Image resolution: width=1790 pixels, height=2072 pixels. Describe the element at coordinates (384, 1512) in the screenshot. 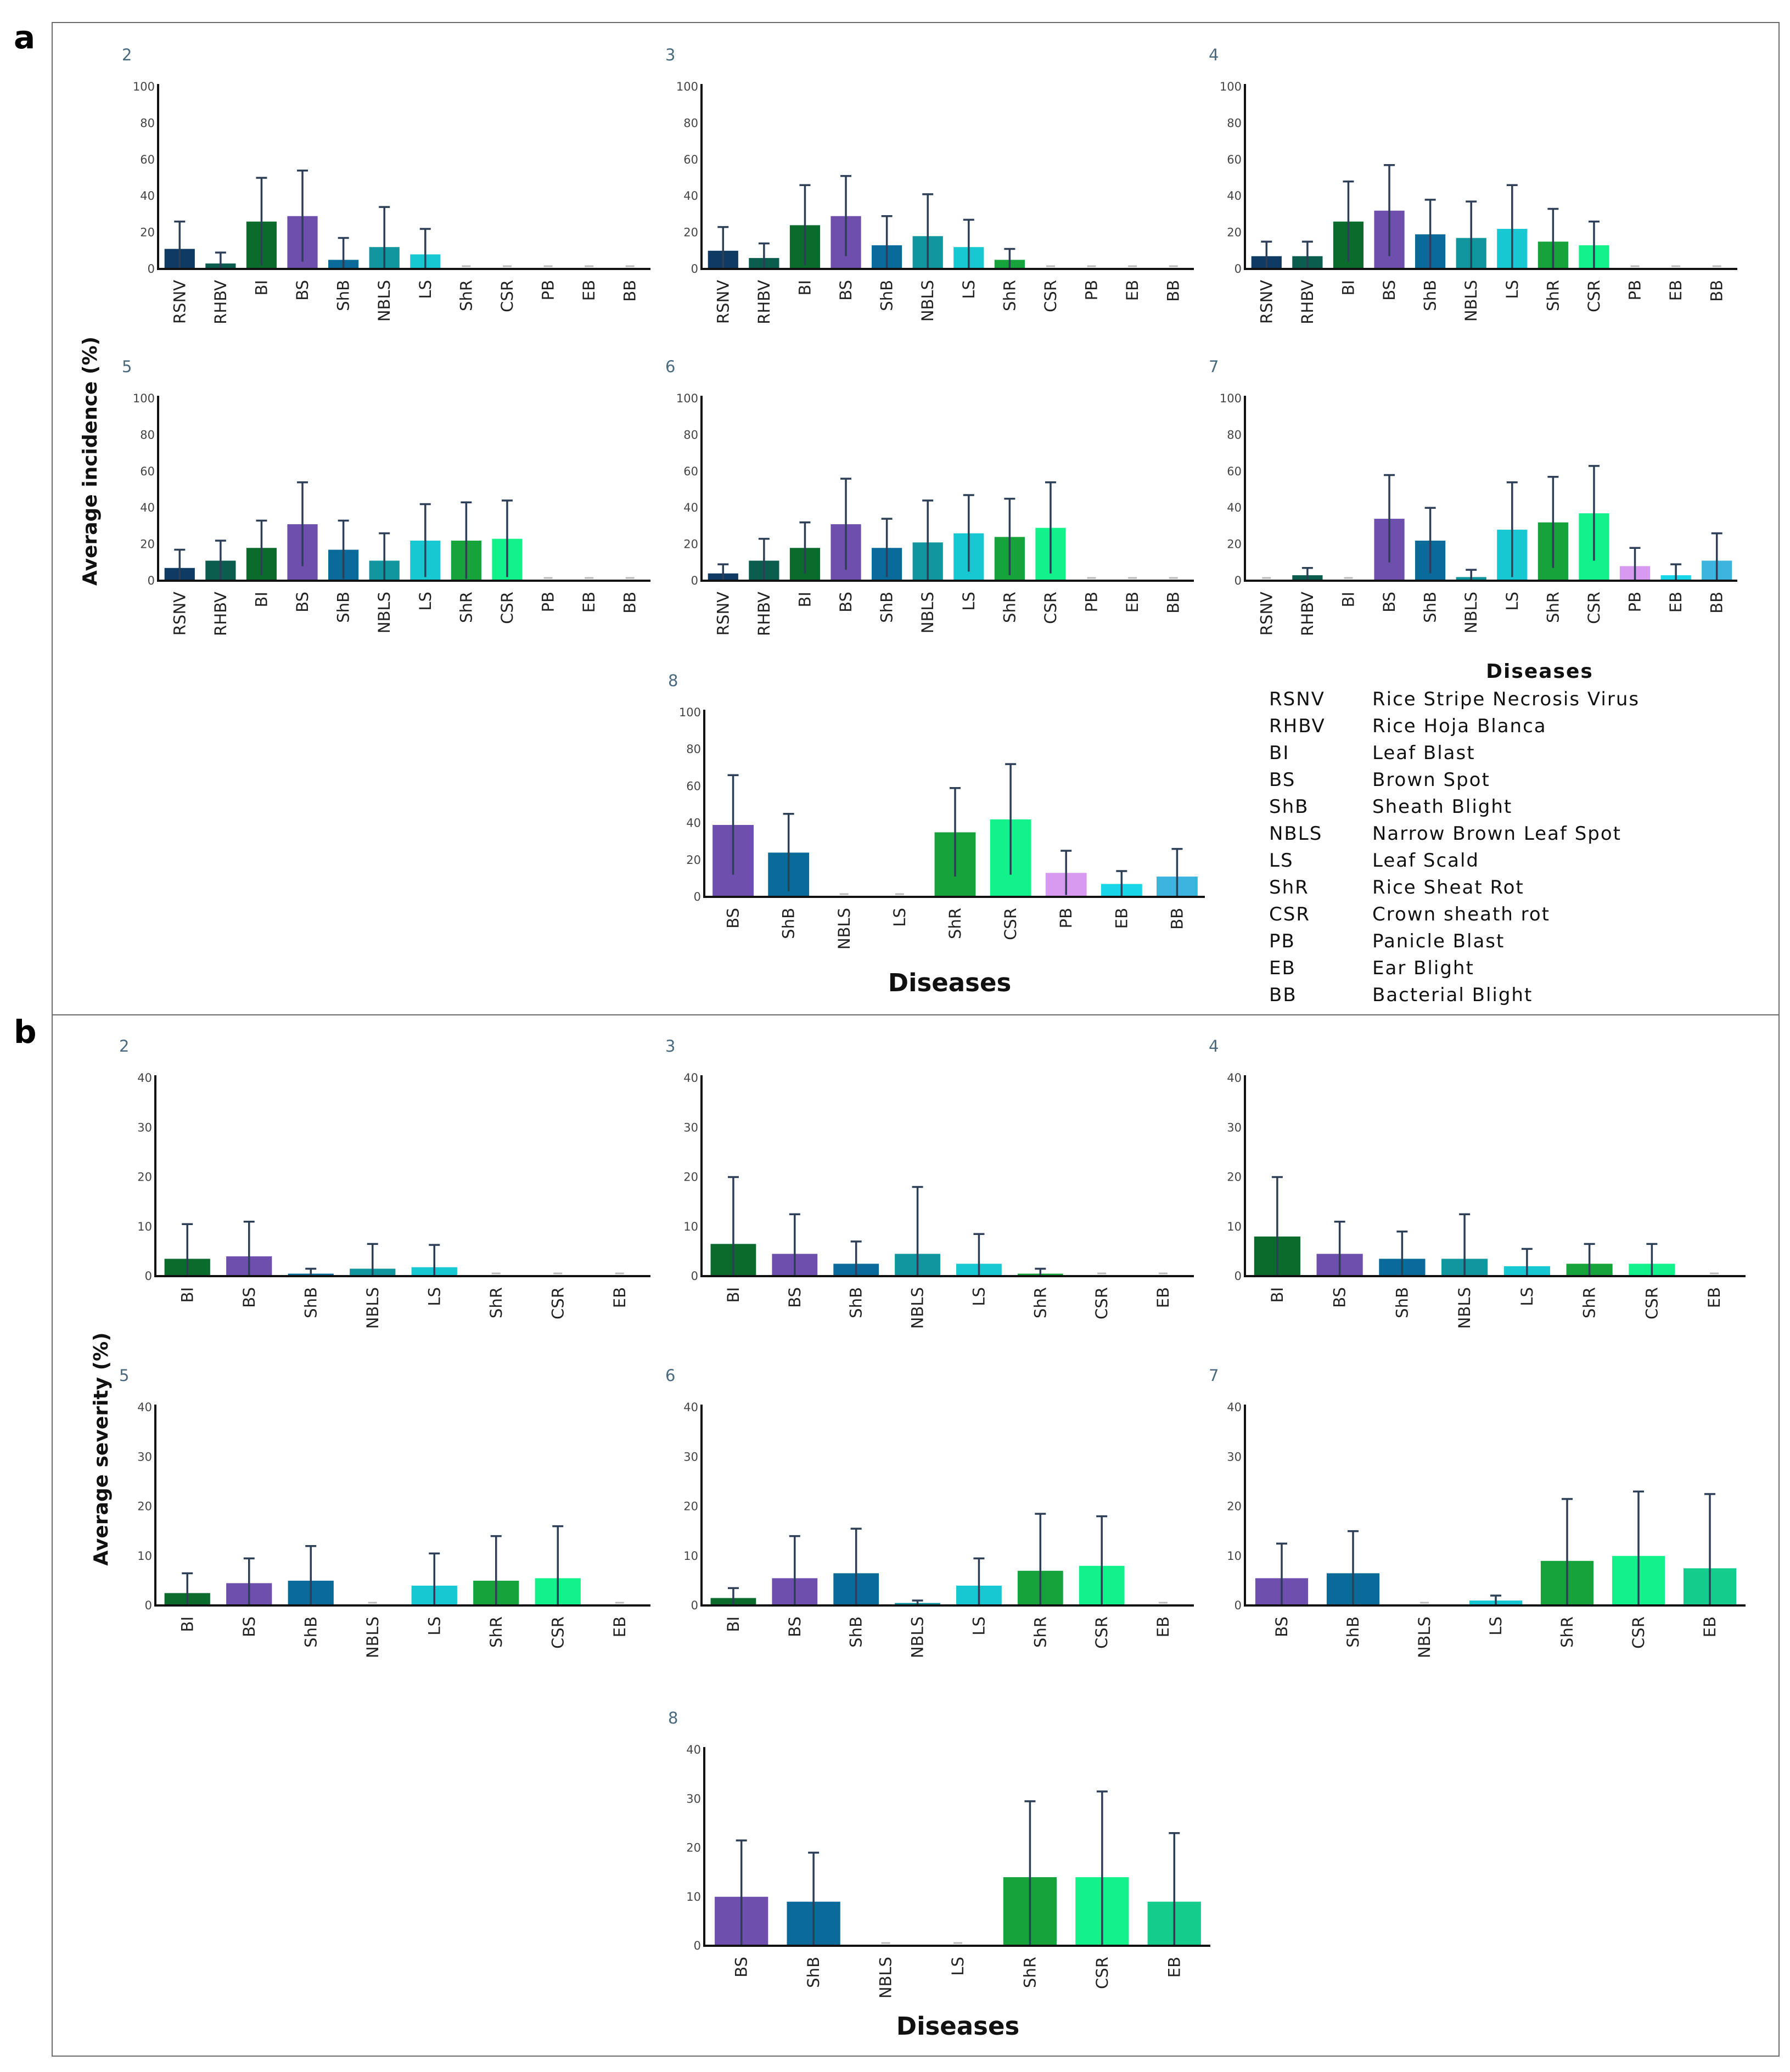

I see `chart-b-5: 5 0 10 20 30 40 BI BS ShB NBLS LS ShR CSR EB` at that location.